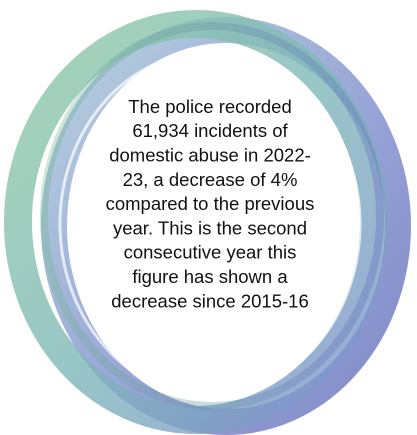 The height and width of the screenshot is (435, 417). Describe the element at coordinates (210, 252) in the screenshot. I see `text-line: consecutive year this` at that location.